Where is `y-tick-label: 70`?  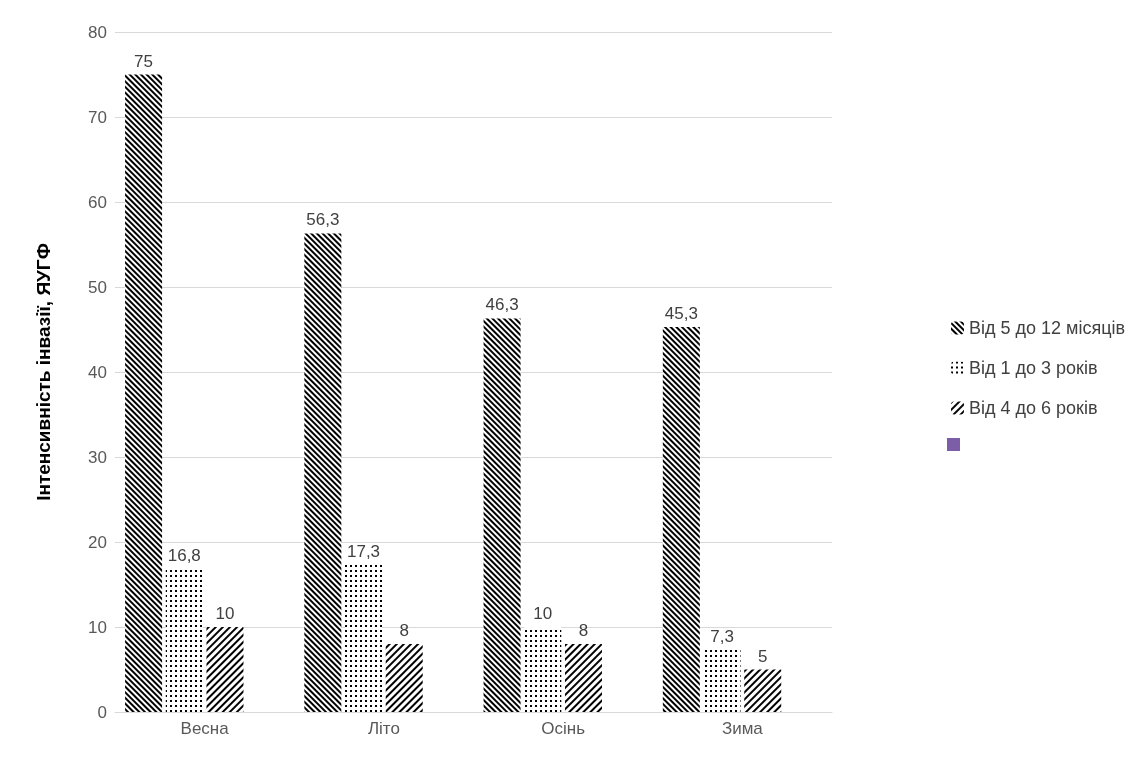 y-tick-label: 70 is located at coordinates (97, 117).